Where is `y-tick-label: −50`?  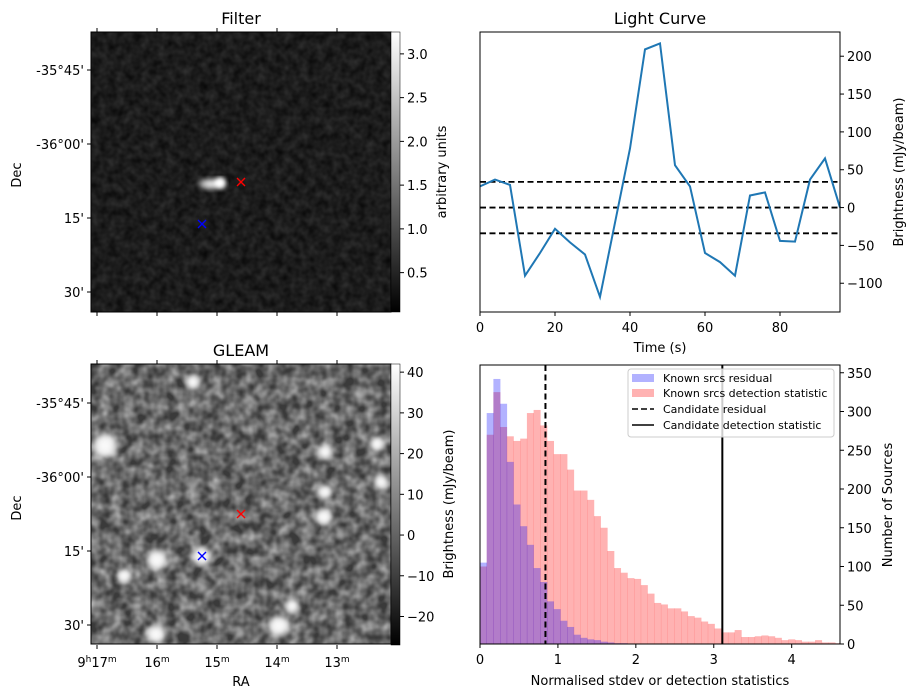 y-tick-label: −50 is located at coordinates (860, 246).